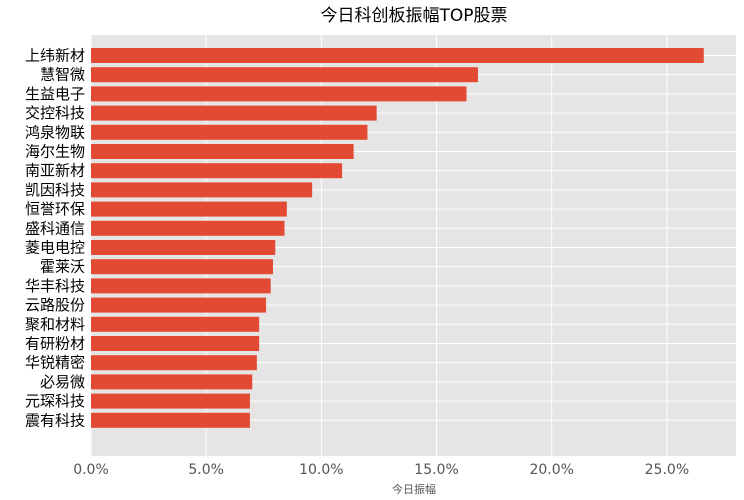 Image resolution: width=744 pixels, height=500 pixels. I want to click on category-label: 必易微, so click(62, 382).